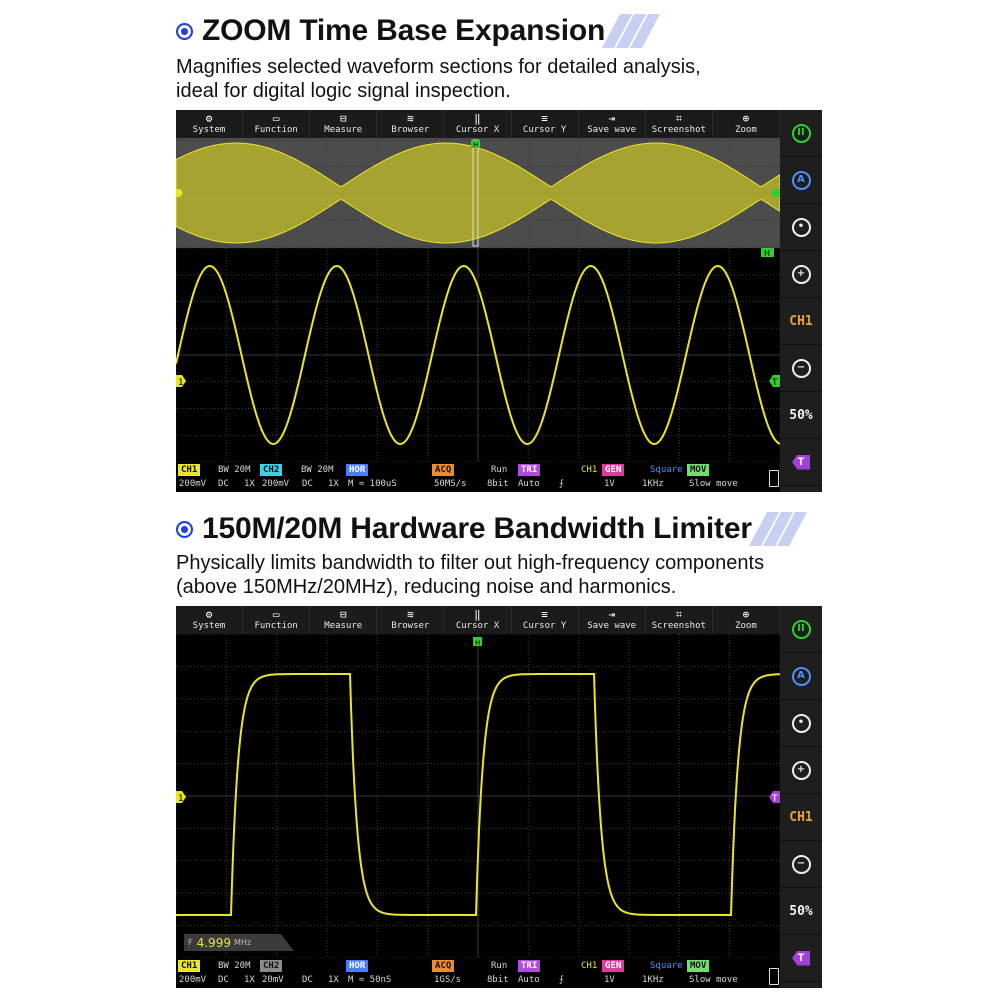 This screenshot has width=1000, height=1000. Describe the element at coordinates (477, 528) in the screenshot. I see `section-title: 150M/20M Hardware Bandwidth Limiter` at that location.